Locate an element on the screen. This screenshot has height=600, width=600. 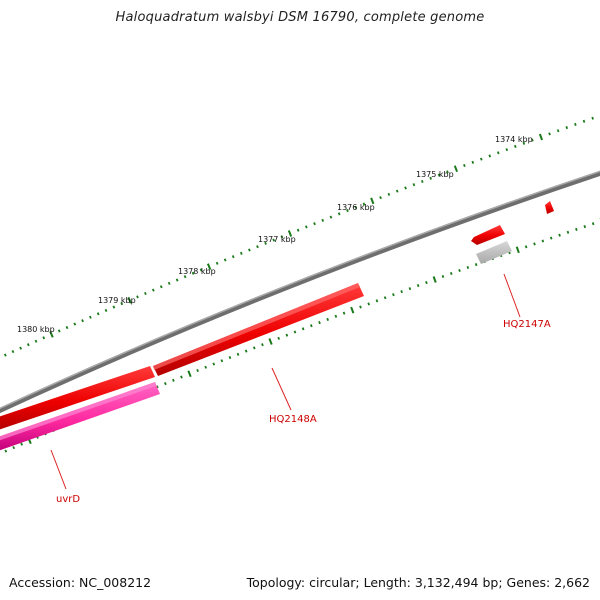
tick-label-1376: 1376 kbp is located at coordinates (356, 207).